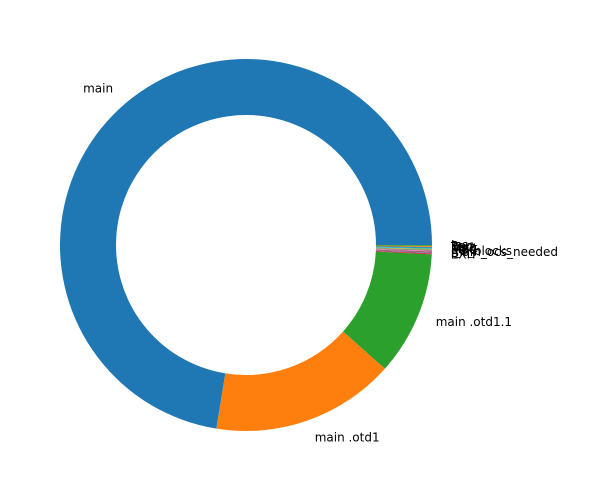 Image resolution: width=600 pixels, height=489 pixels. Describe the element at coordinates (347, 438) in the screenshot. I see `slice-label-main-otd1: main .otd1` at that location.